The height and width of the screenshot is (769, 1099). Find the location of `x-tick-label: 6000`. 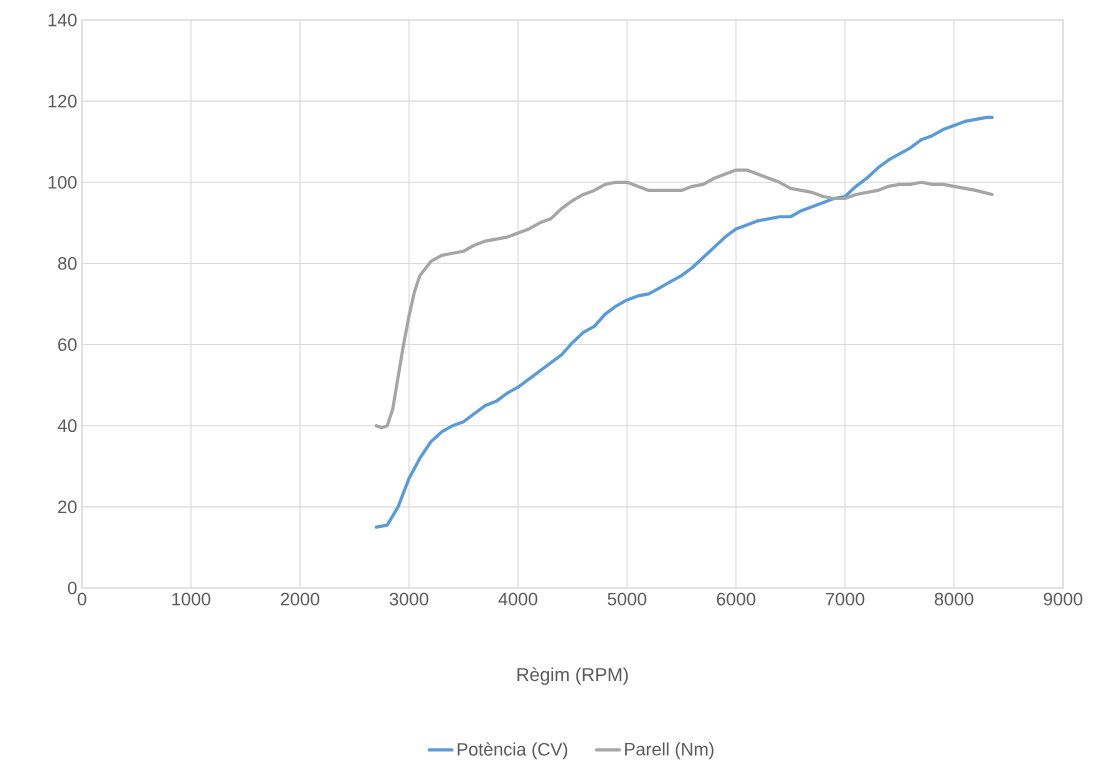

x-tick-label: 6000 is located at coordinates (736, 599).